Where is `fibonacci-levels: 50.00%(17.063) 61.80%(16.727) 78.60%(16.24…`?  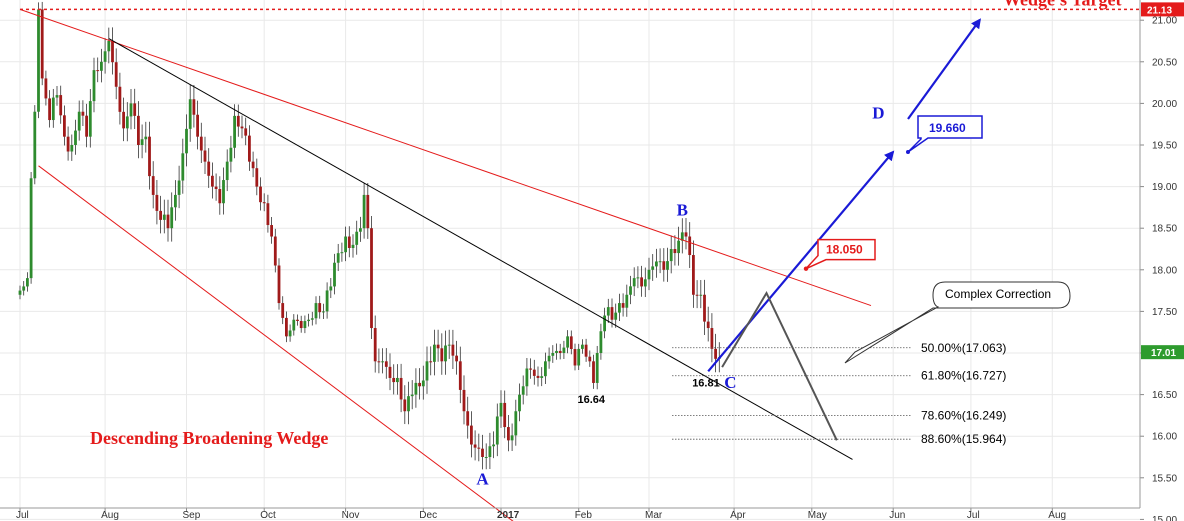
fibonacci-levels: 50.00%(17.063) 61.80%(16.727) 78.60%(16.24… is located at coordinates (839, 393).